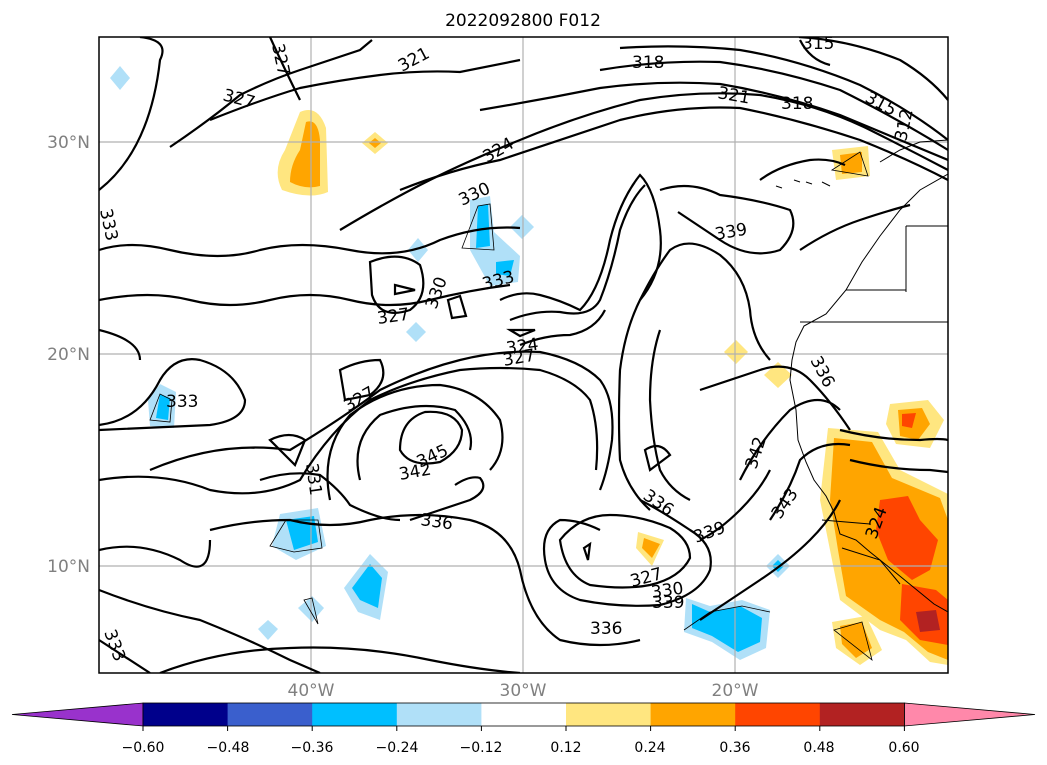 Image resolution: width=1047 pixels, height=765 pixels. What do you see at coordinates (734, 748) in the screenshot?
I see `colorbar-tick-label: 0.36` at bounding box center [734, 748].